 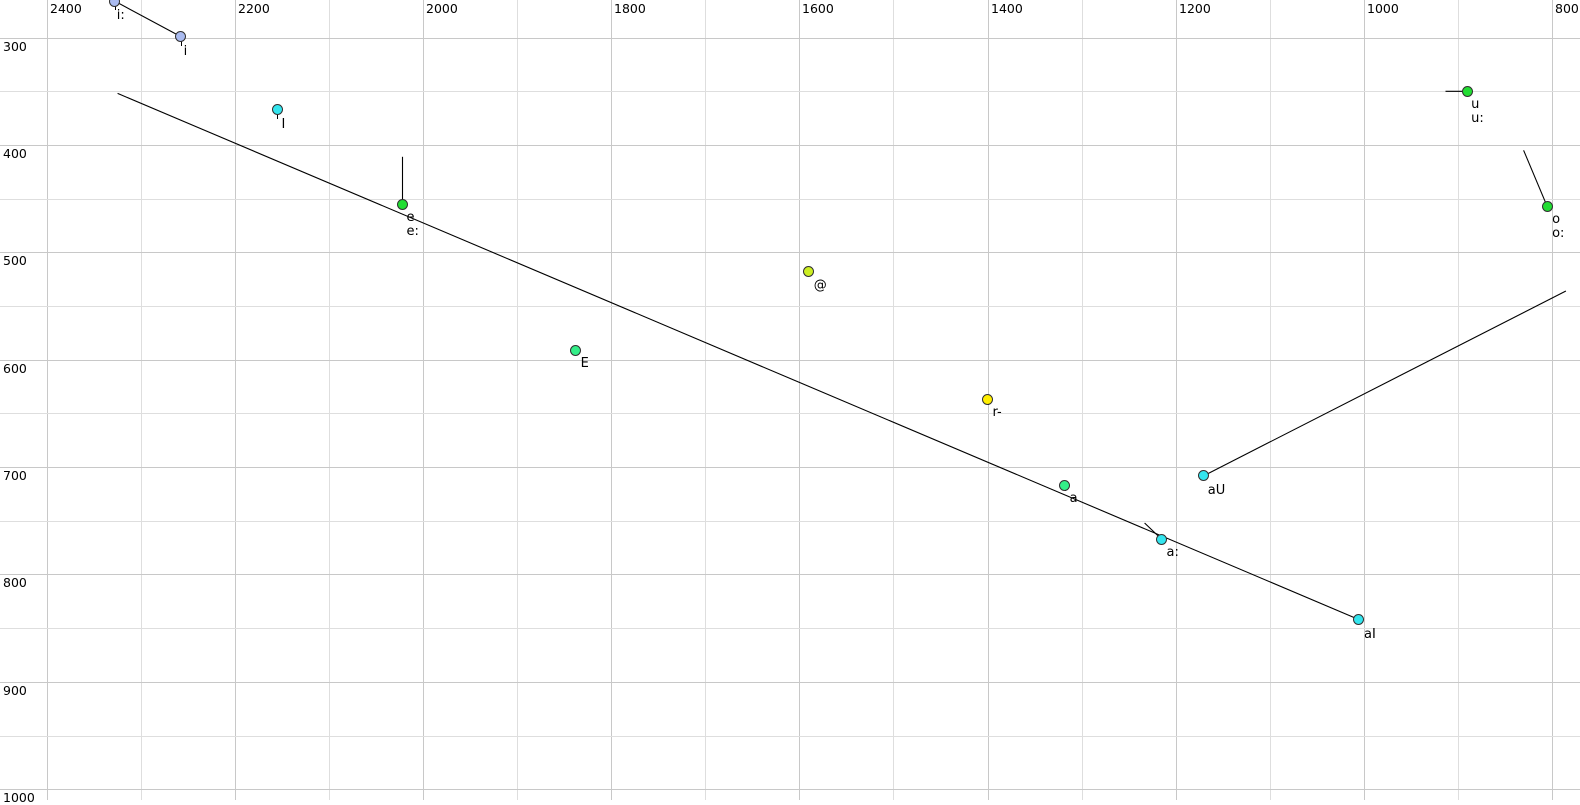 I want to click on vowel-label-e: e, so click(x=410, y=218).